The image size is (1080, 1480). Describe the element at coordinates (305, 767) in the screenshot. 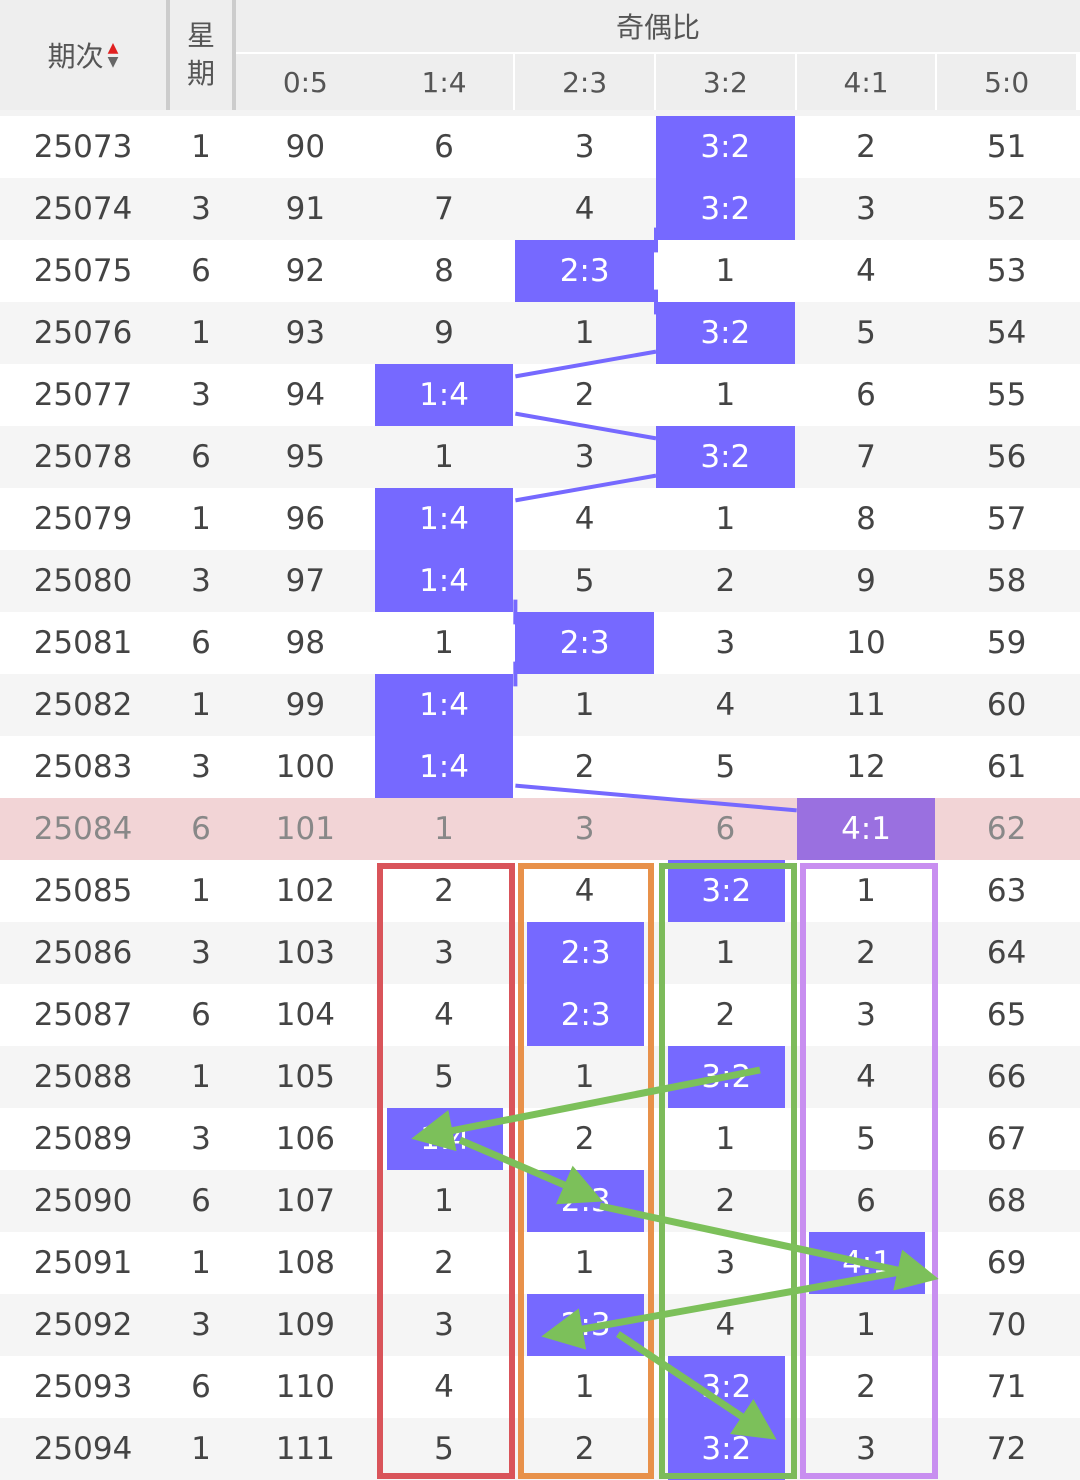

I see `cell: 100` at that location.